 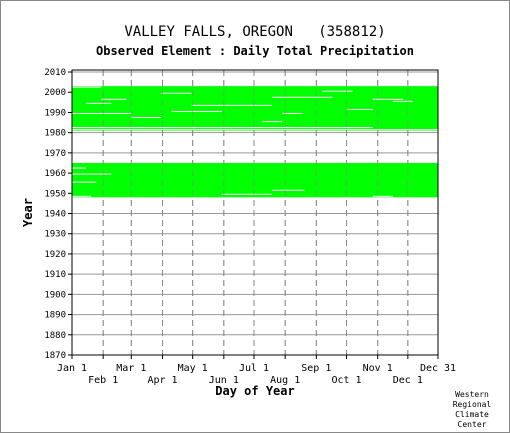 What do you see at coordinates (55, 134) in the screenshot?
I see `y-tick-label: 1980` at bounding box center [55, 134].